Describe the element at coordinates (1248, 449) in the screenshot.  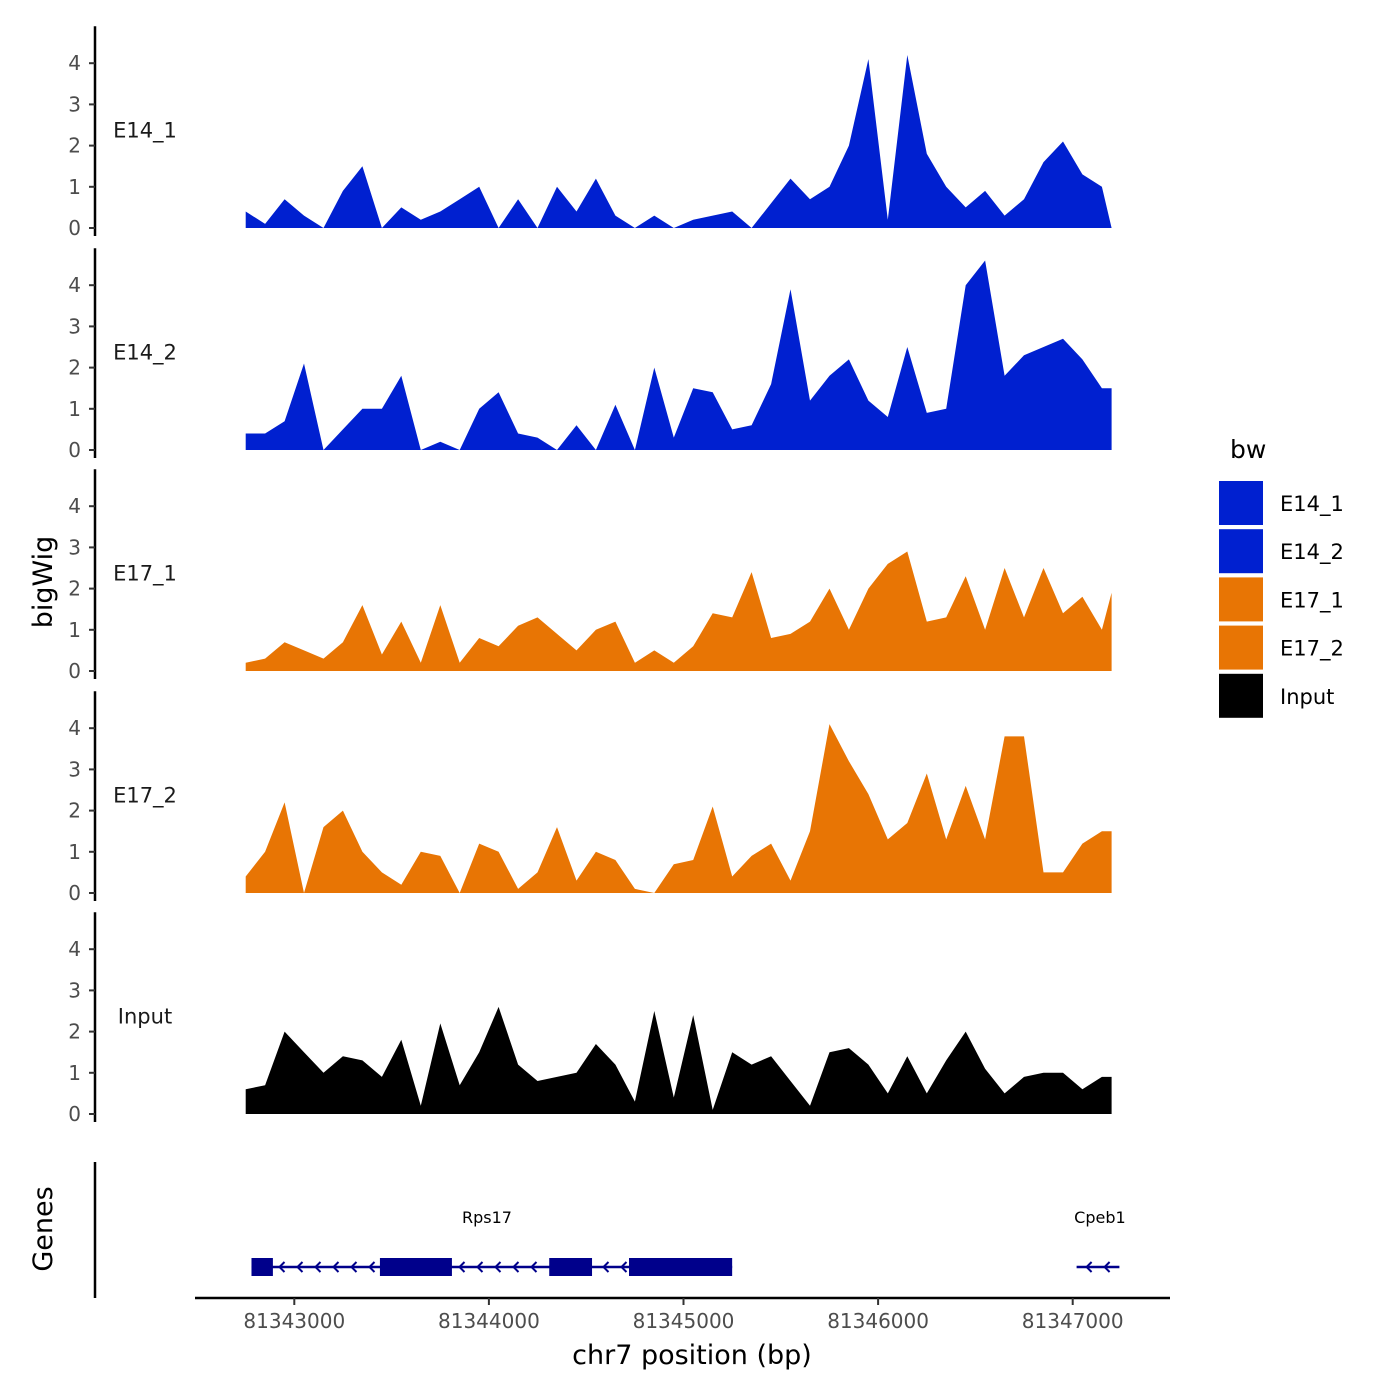
I see `legend-title: bw` at that location.